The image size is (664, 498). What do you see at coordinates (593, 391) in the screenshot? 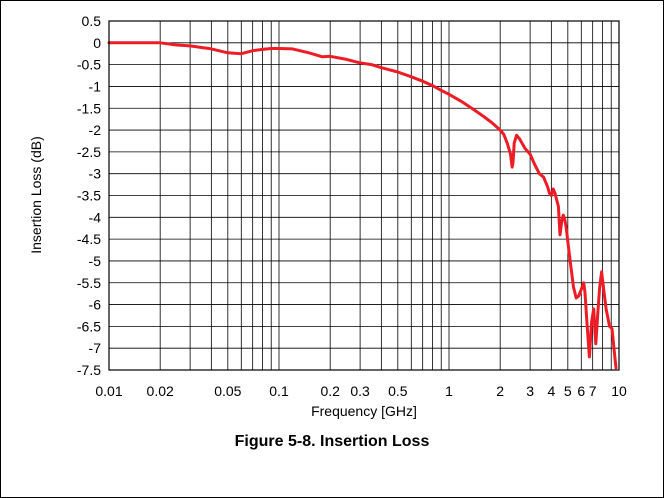
I see `x-tick-label: 7` at bounding box center [593, 391].